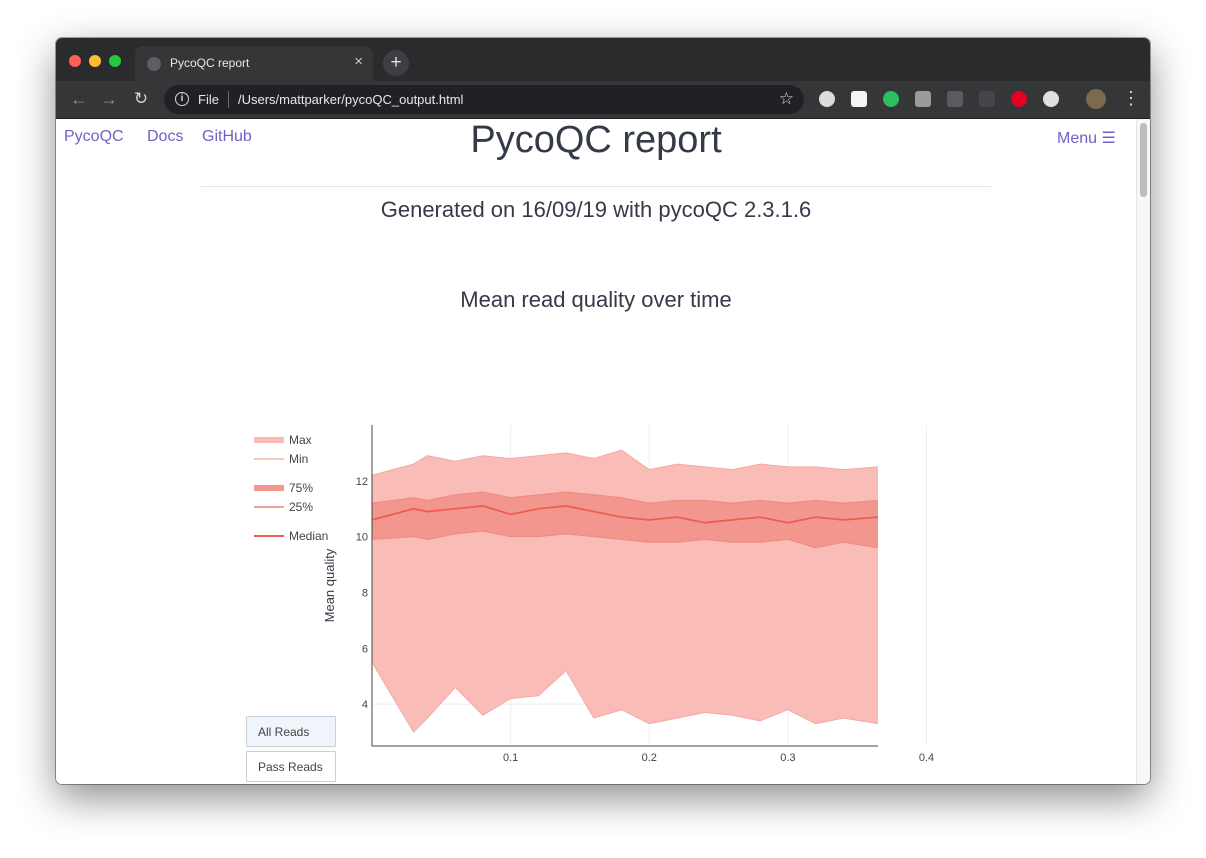 Image resolution: width=1206 pixels, height=858 pixels. I want to click on address-scheme: File, so click(208, 99).